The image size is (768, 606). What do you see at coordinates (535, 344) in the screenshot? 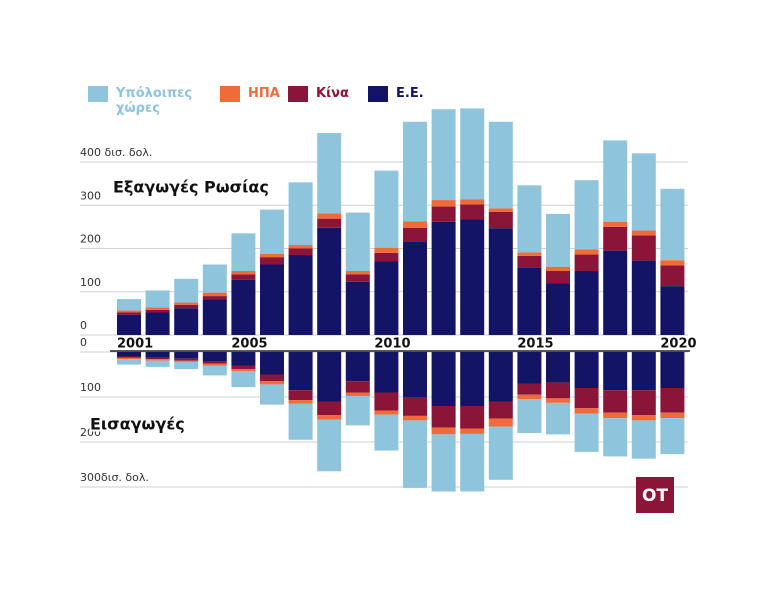
I see `x-tick-label: 2015` at bounding box center [535, 344].